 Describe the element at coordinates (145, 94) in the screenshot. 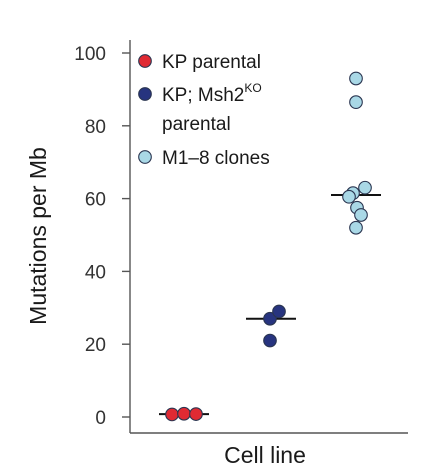

I see `legend-marker-kp-msh2ko-parental` at that location.